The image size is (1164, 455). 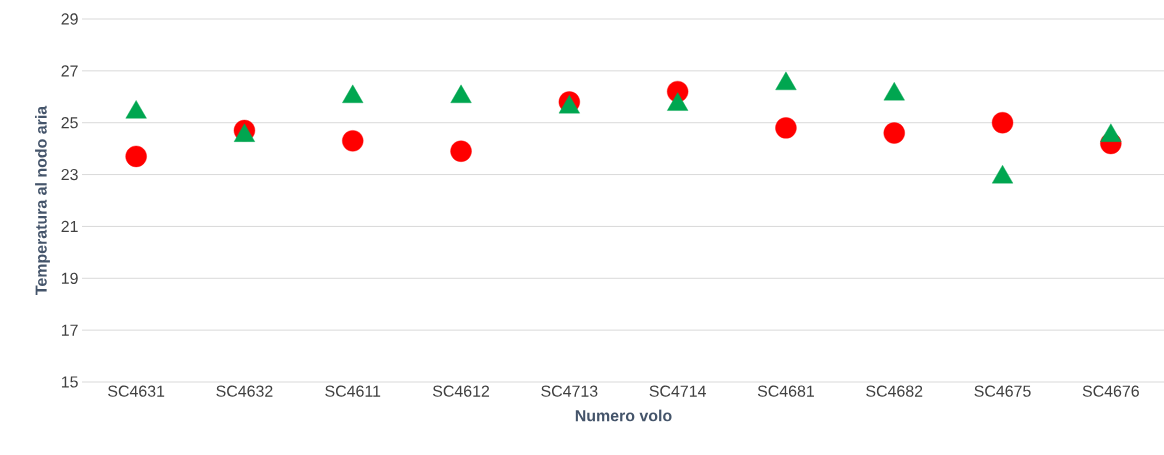 I want to click on x-tick-label: SC4675, so click(x=1002, y=391).